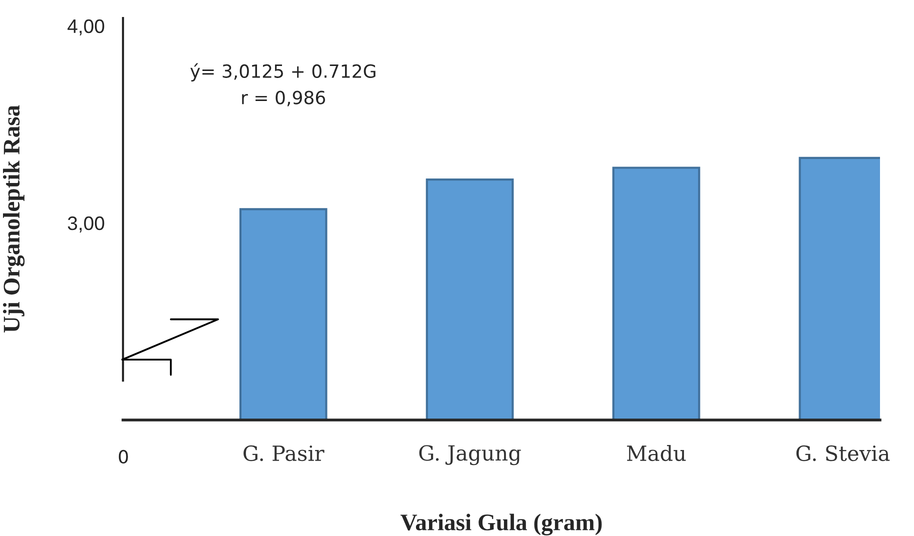 The width and height of the screenshot is (914, 536). What do you see at coordinates (86, 27) in the screenshot?
I see `y-tick-label: 4,00` at bounding box center [86, 27].